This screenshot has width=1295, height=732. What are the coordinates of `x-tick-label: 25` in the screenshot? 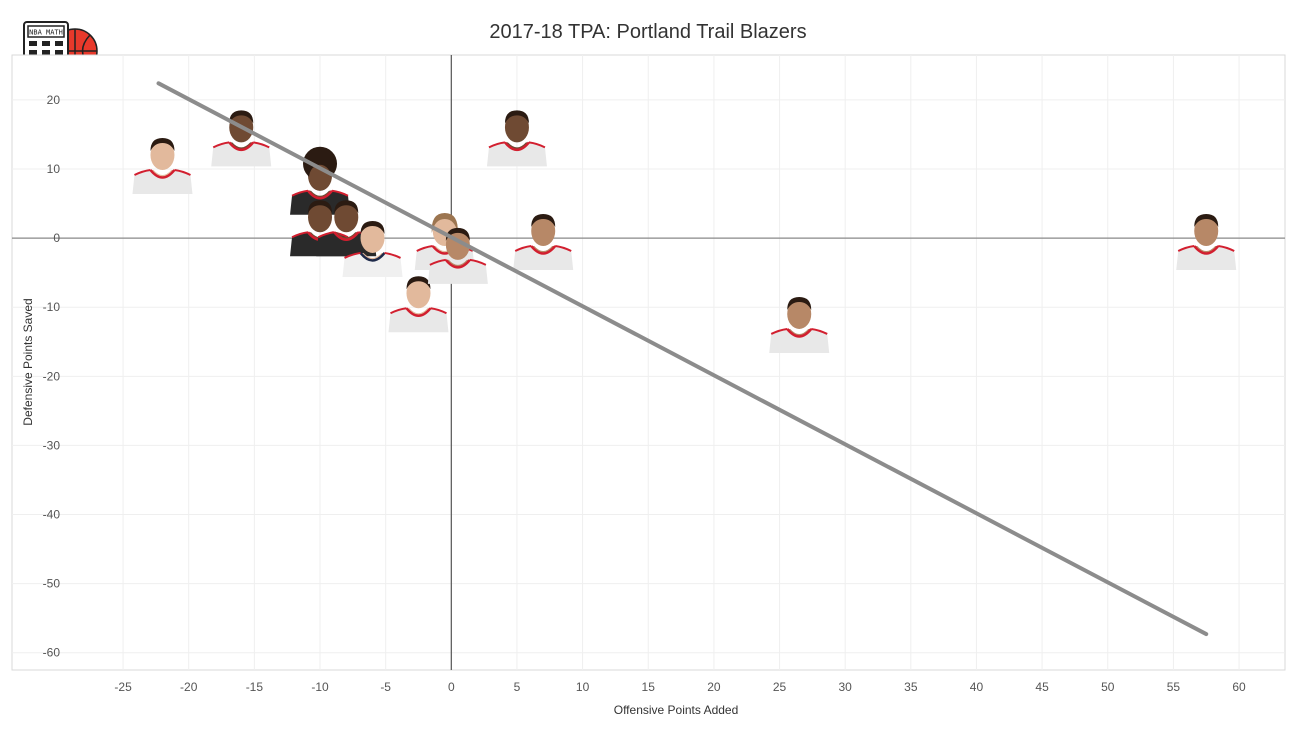 It's located at (780, 687).